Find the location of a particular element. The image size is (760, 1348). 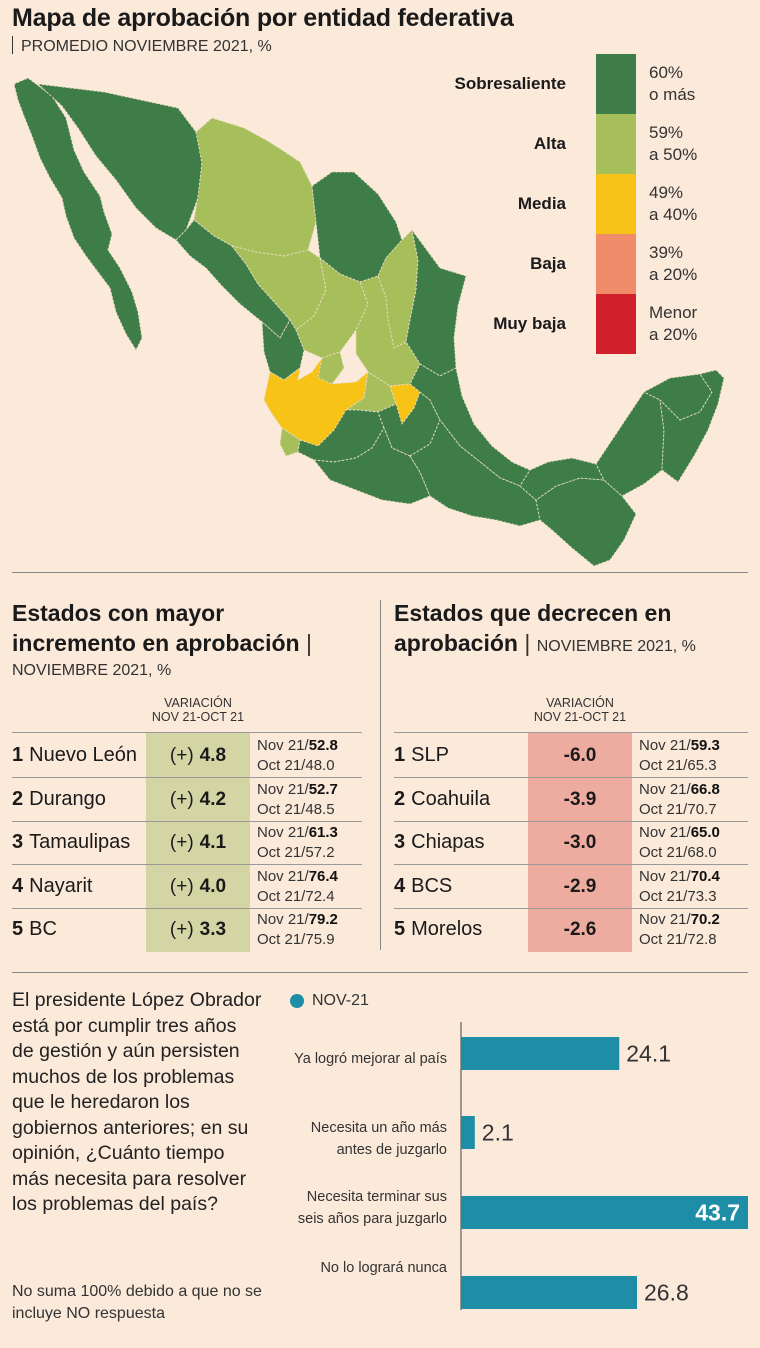

map-state-baja-california is located at coordinates (78, 214).